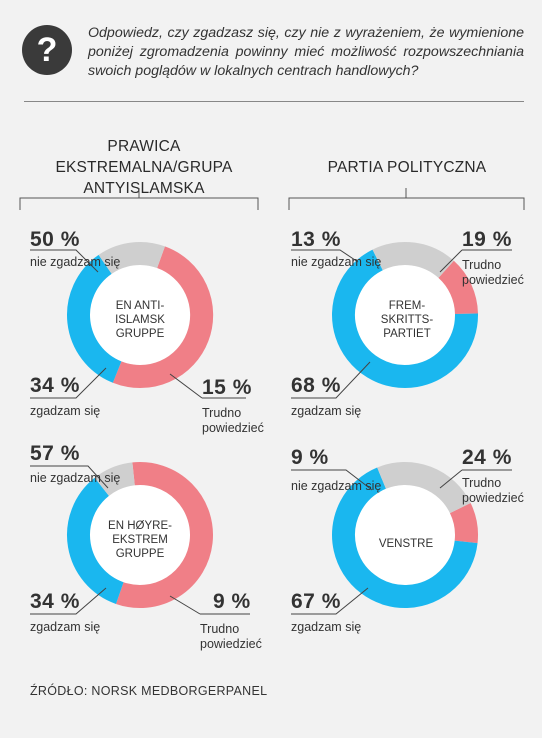 The width and height of the screenshot is (542, 738). What do you see at coordinates (482, 483) in the screenshot?
I see `chart3-label-c1: Trudno` at bounding box center [482, 483].